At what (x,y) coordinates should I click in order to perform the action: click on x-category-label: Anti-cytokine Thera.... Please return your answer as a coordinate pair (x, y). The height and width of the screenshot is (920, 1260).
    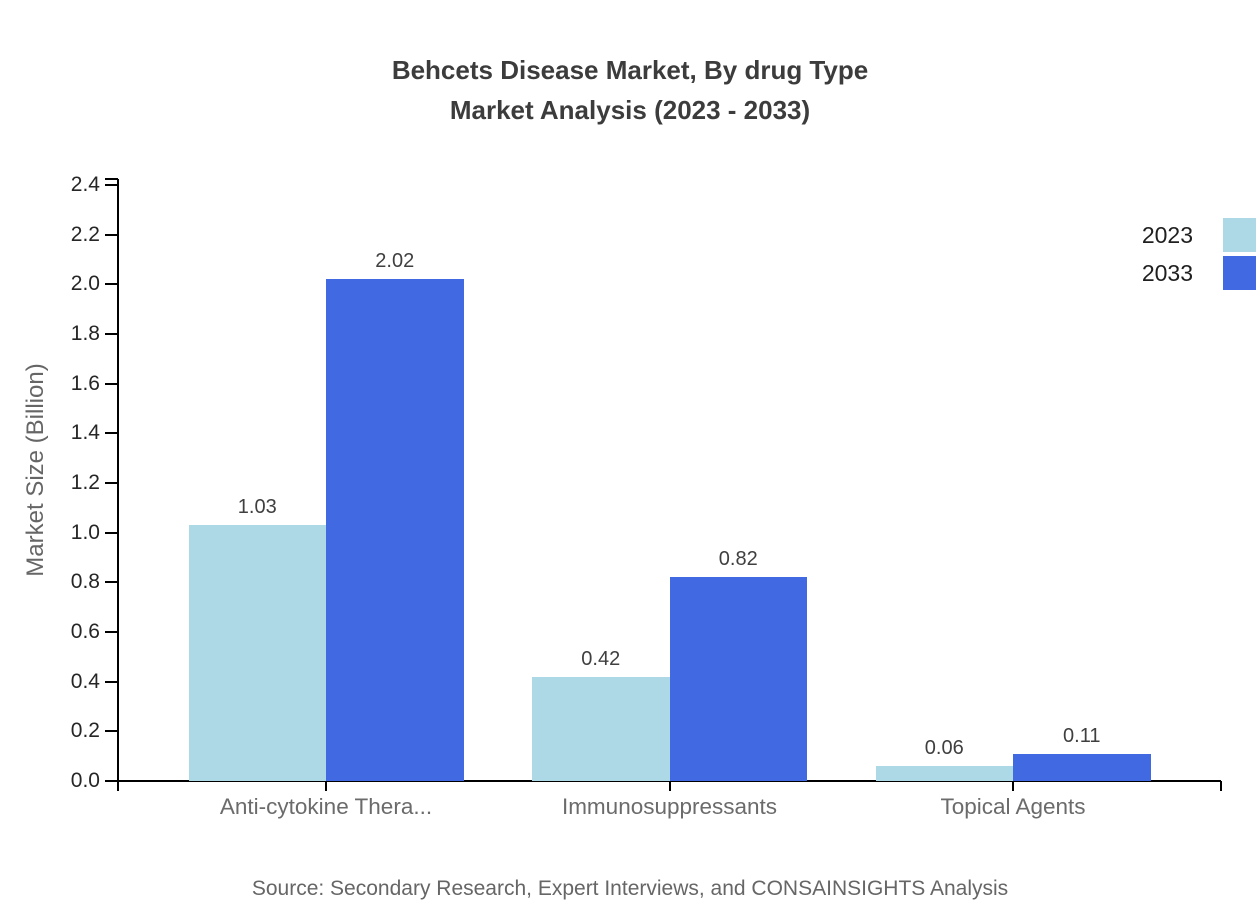
    Looking at the image, I should click on (326, 806).